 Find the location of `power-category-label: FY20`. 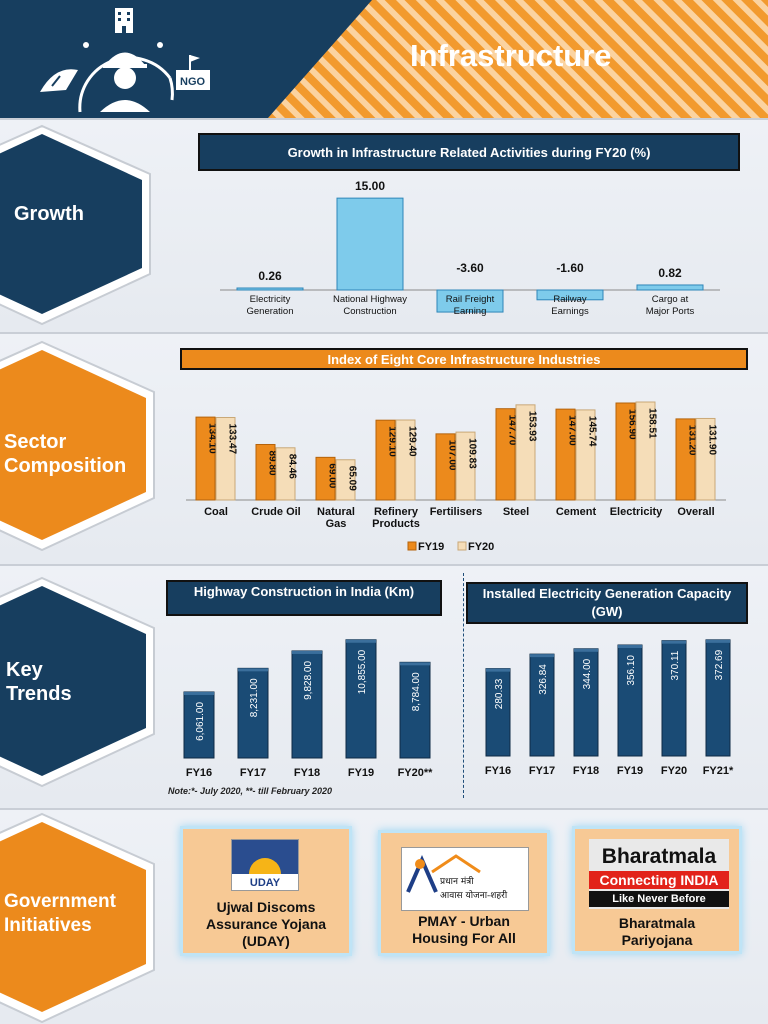

power-category-label: FY20 is located at coordinates (674, 771).